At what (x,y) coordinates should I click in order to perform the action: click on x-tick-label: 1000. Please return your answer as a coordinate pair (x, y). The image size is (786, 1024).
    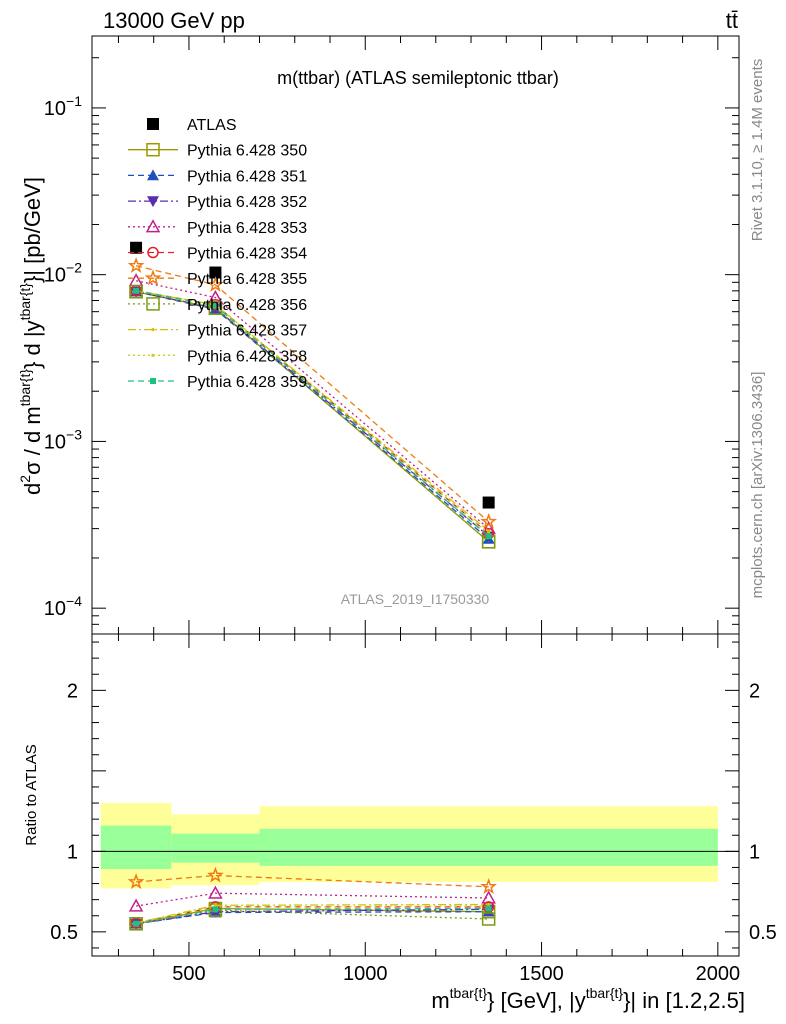
    Looking at the image, I should click on (365, 974).